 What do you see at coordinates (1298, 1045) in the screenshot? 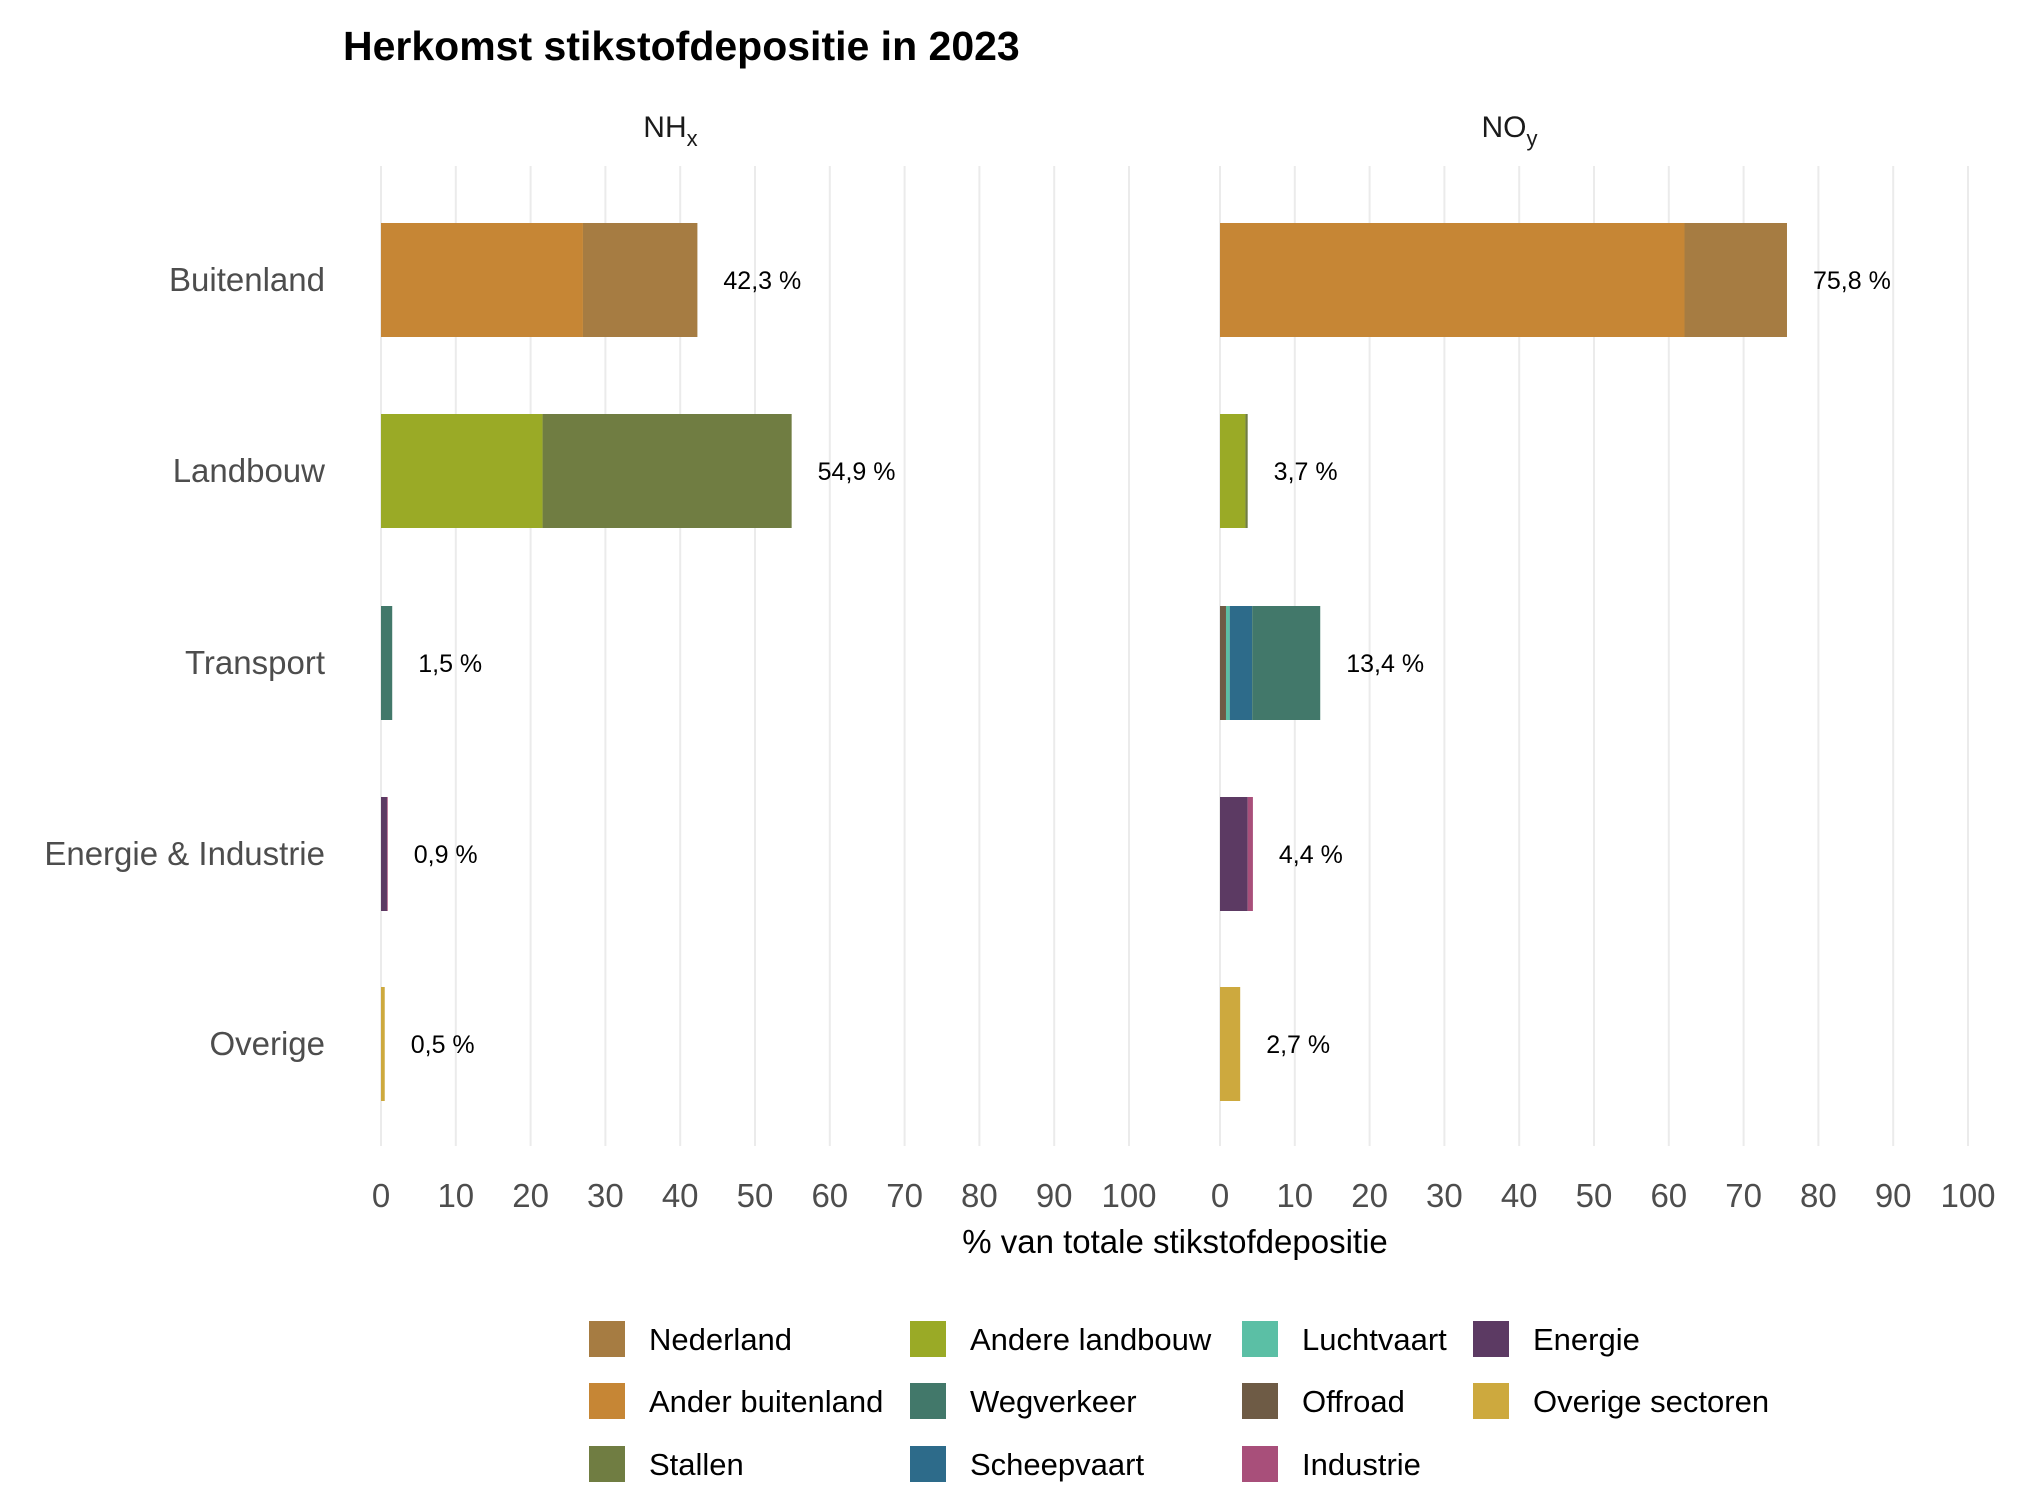
I see `data-label: 2,7 %` at bounding box center [1298, 1045].